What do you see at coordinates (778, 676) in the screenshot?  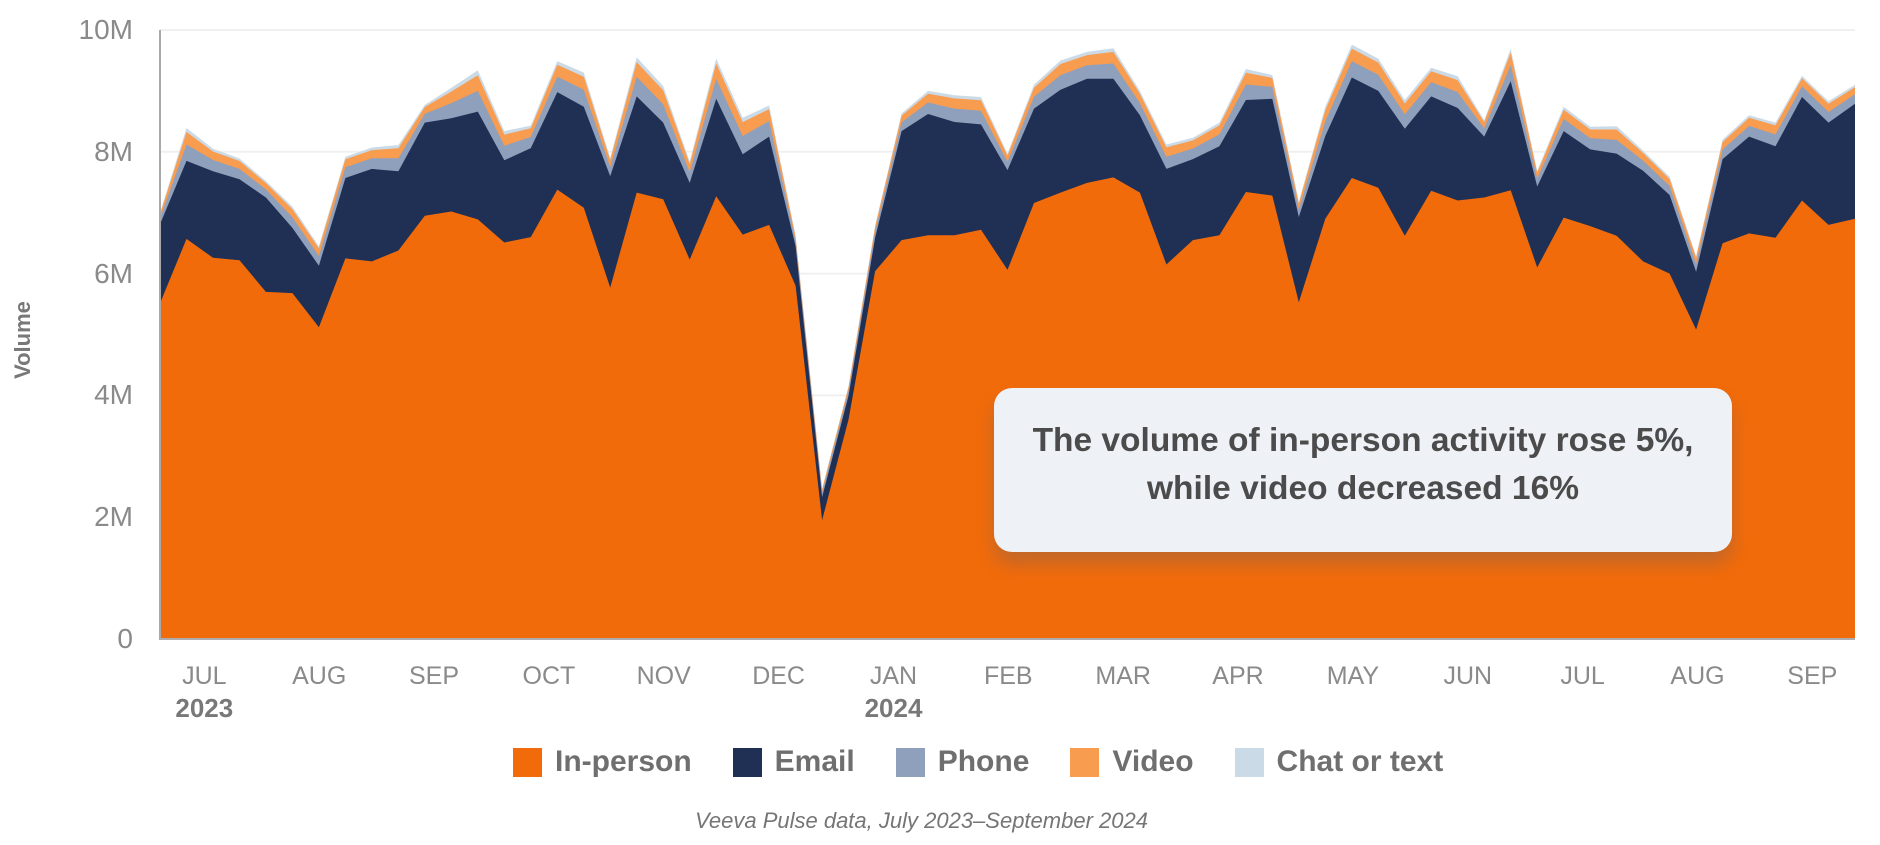 I see `svg-text: DEC` at bounding box center [778, 676].